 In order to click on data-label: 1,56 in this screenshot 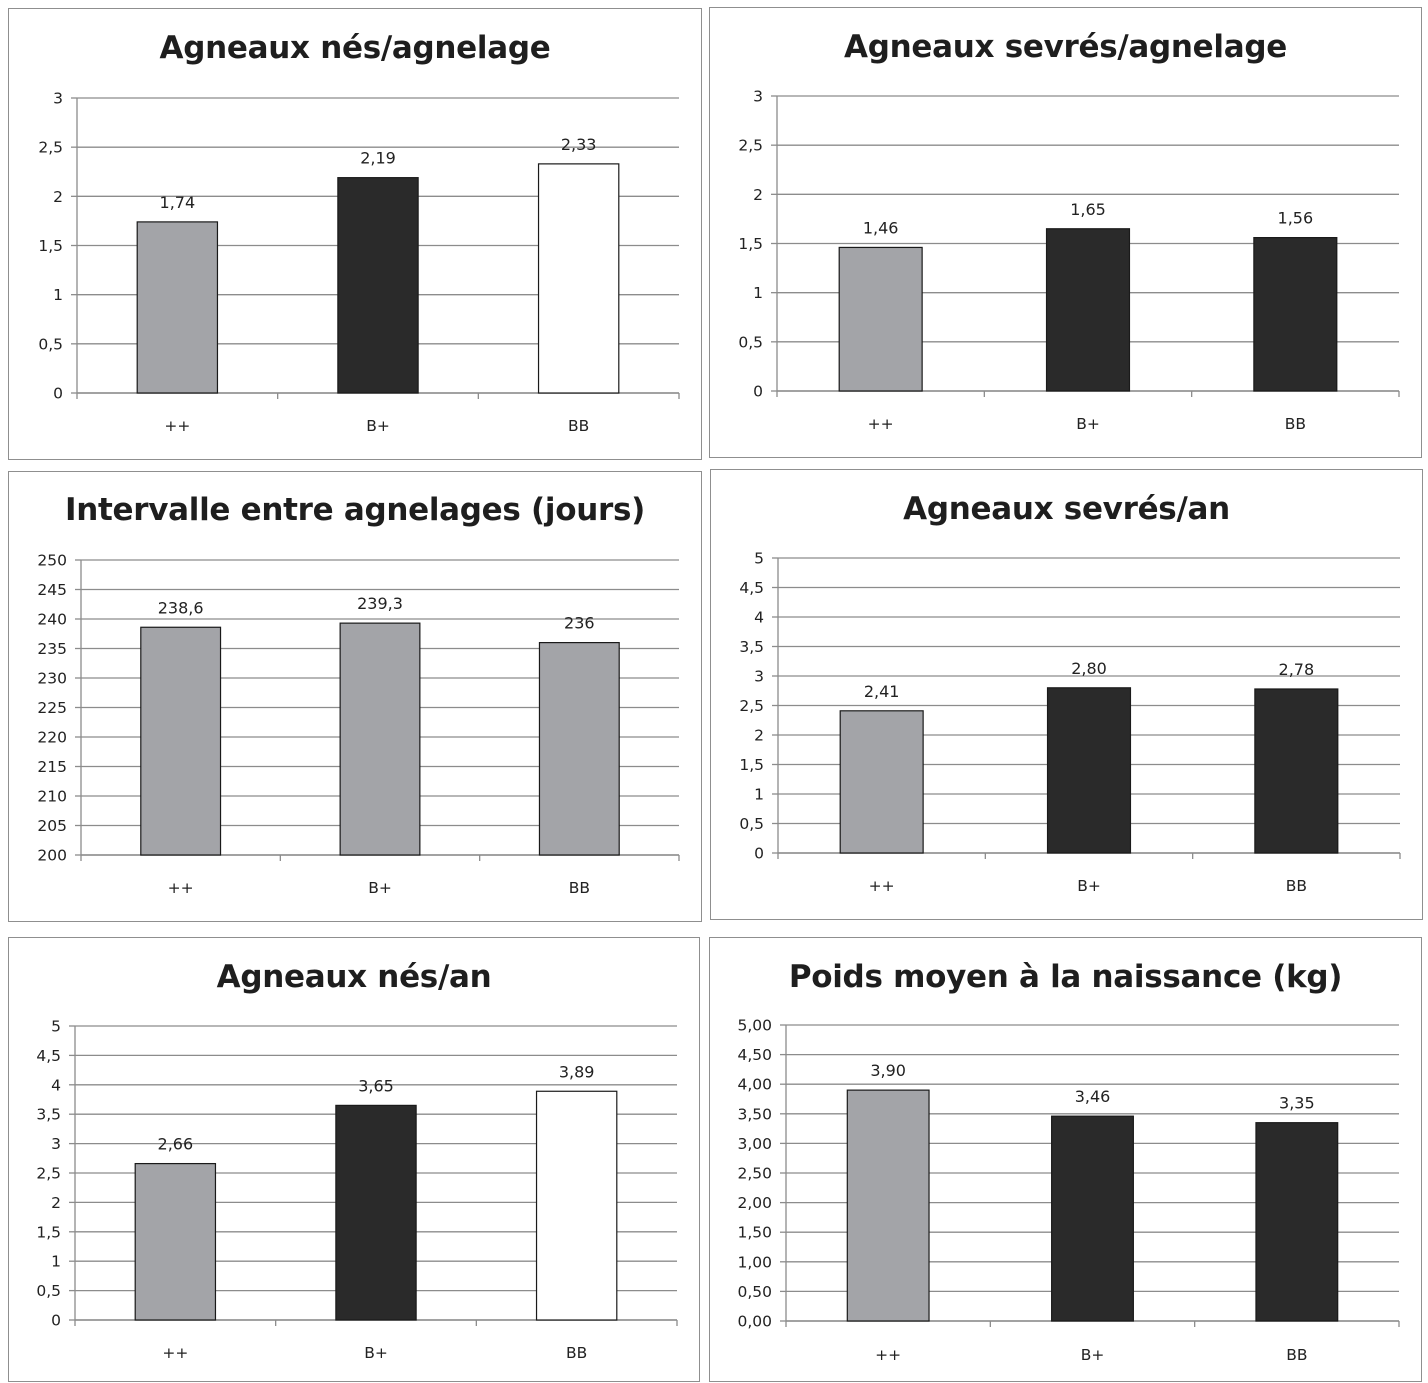, I will do `click(1296, 218)`.